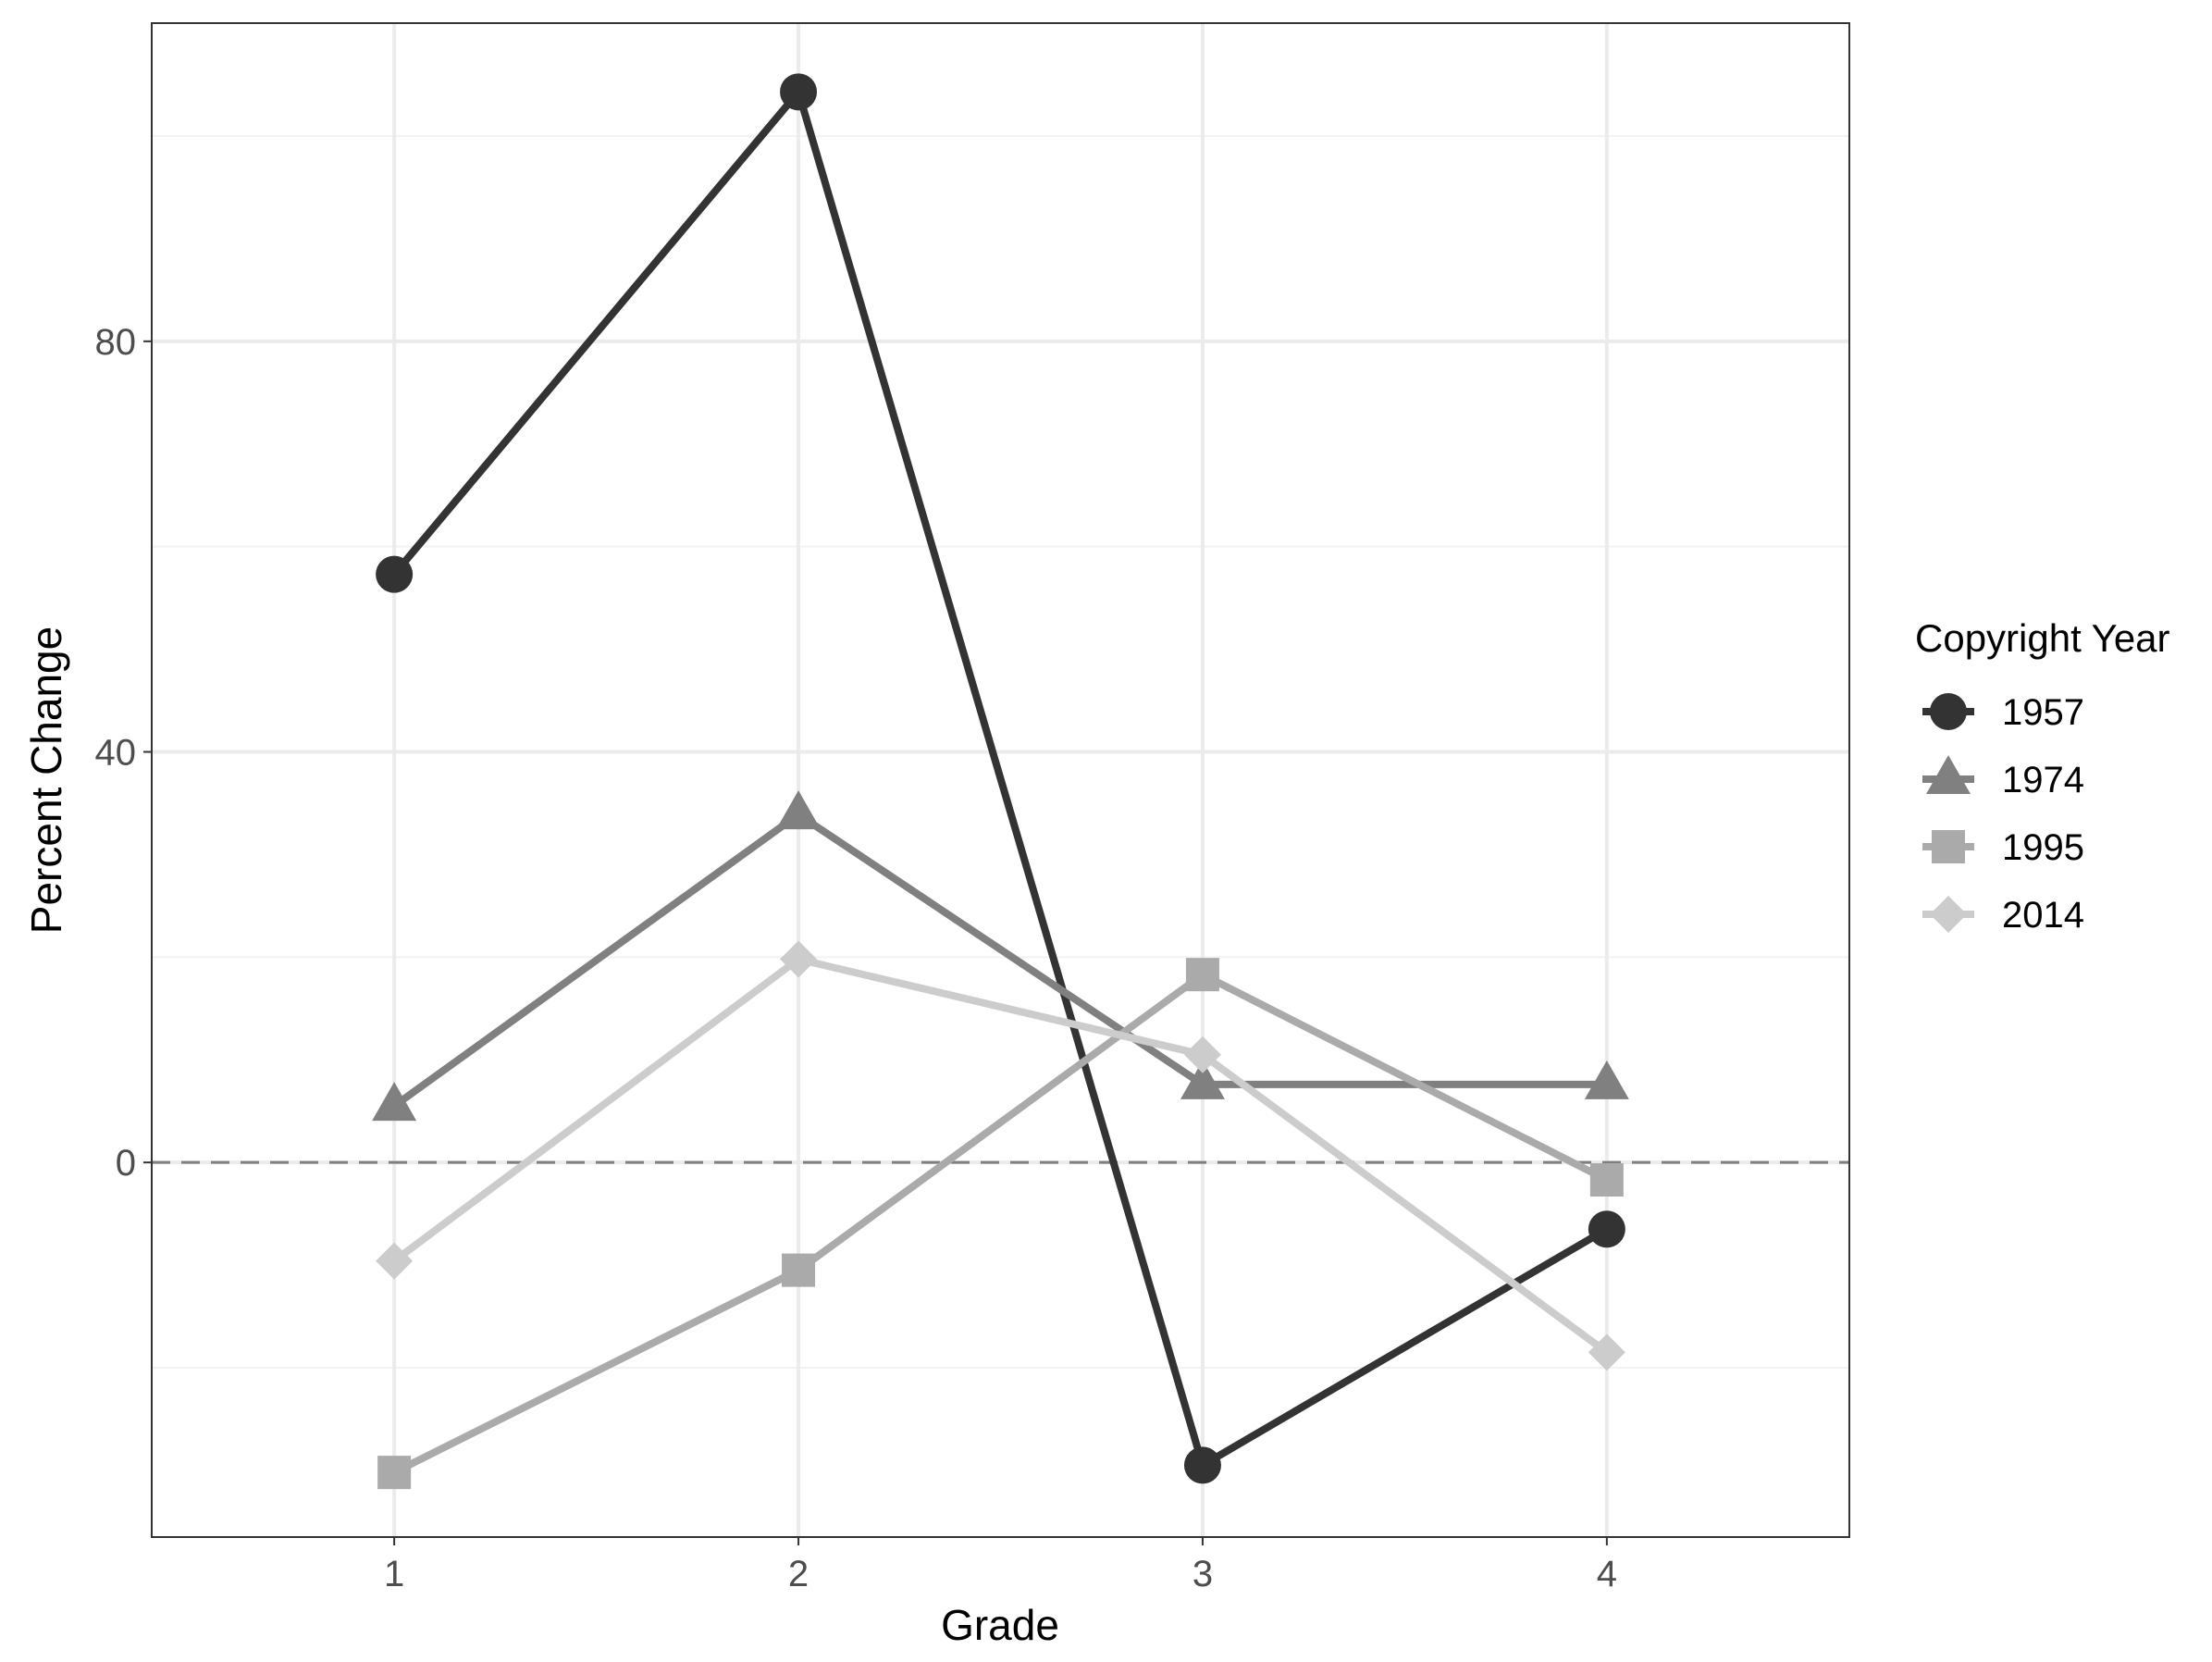  Describe the element at coordinates (1948, 711) in the screenshot. I see `legend-key-marker-1957` at that location.